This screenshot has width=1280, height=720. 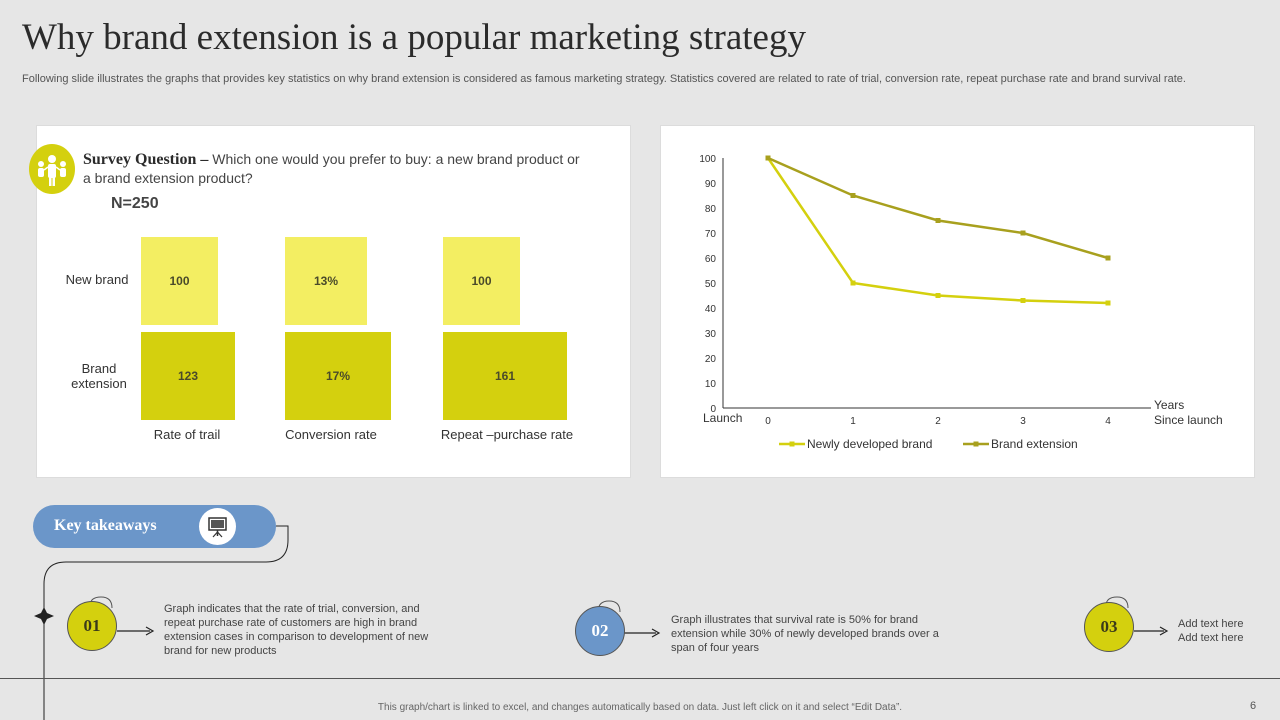 What do you see at coordinates (711, 359) in the screenshot?
I see `y-tick-label: 20` at bounding box center [711, 359].